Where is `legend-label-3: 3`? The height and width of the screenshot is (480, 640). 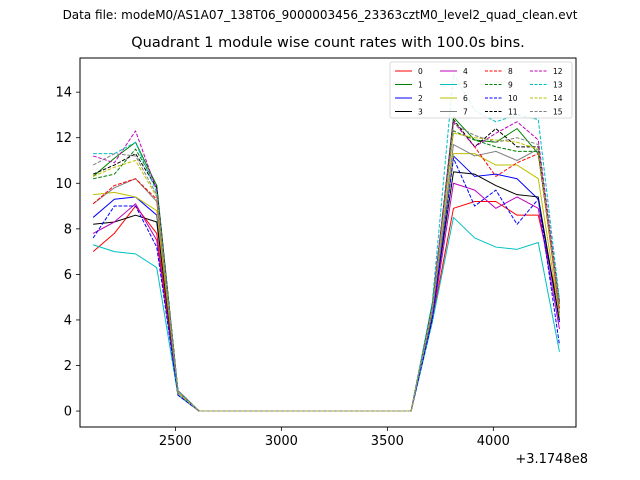
legend-label-3: 3 is located at coordinates (420, 112).